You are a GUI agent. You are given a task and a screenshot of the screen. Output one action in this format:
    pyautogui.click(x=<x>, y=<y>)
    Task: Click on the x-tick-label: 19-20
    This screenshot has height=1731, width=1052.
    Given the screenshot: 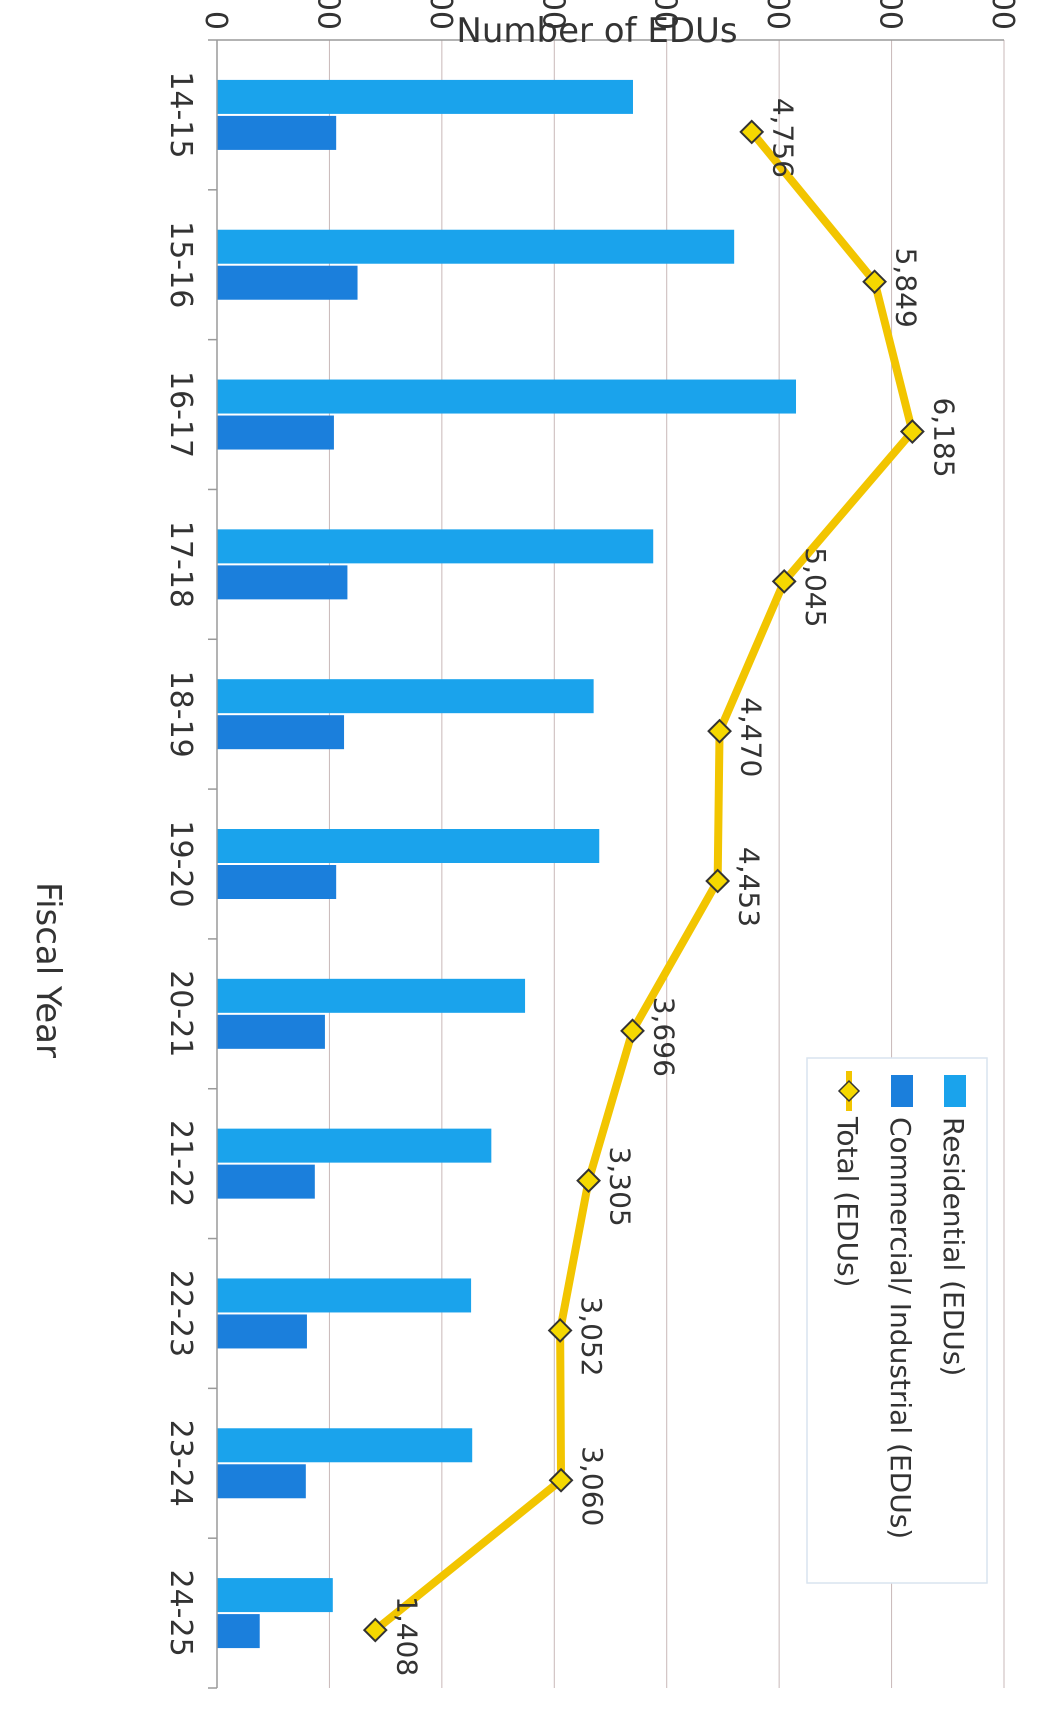 What is the action you would take?
    pyautogui.click(x=180, y=863)
    